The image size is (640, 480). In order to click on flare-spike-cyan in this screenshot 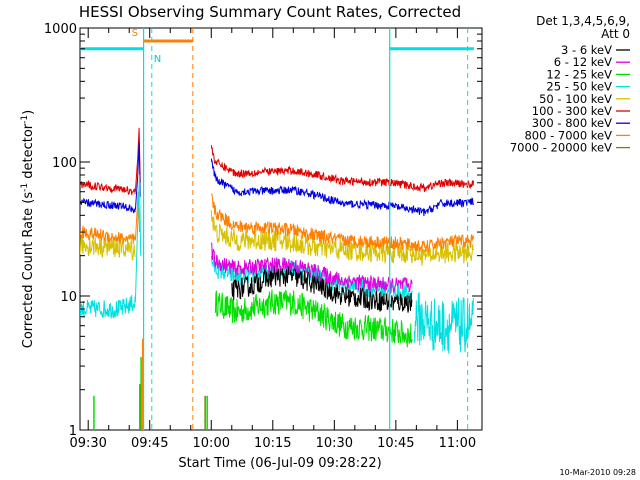, I will do `click(138, 238)`.